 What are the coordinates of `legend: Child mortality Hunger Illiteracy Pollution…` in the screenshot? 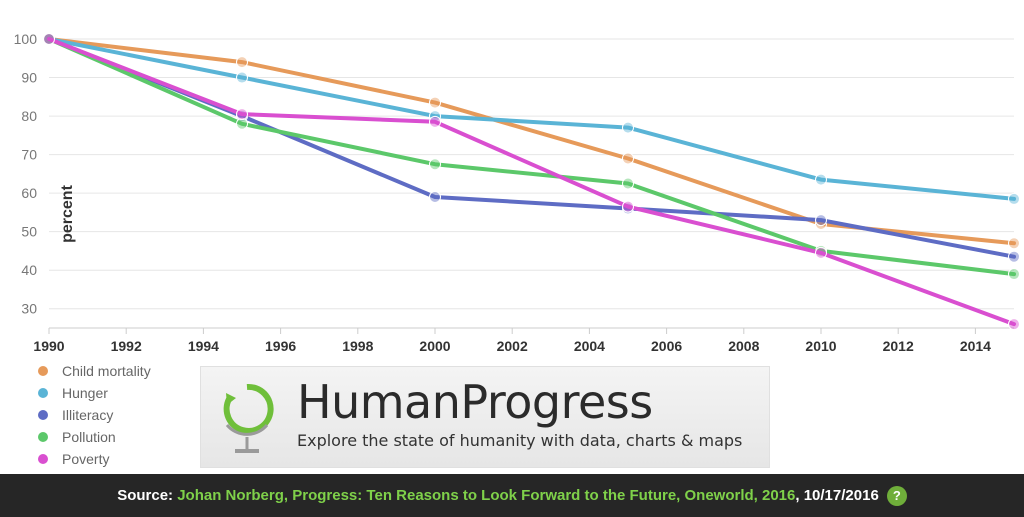 It's located at (94, 415).